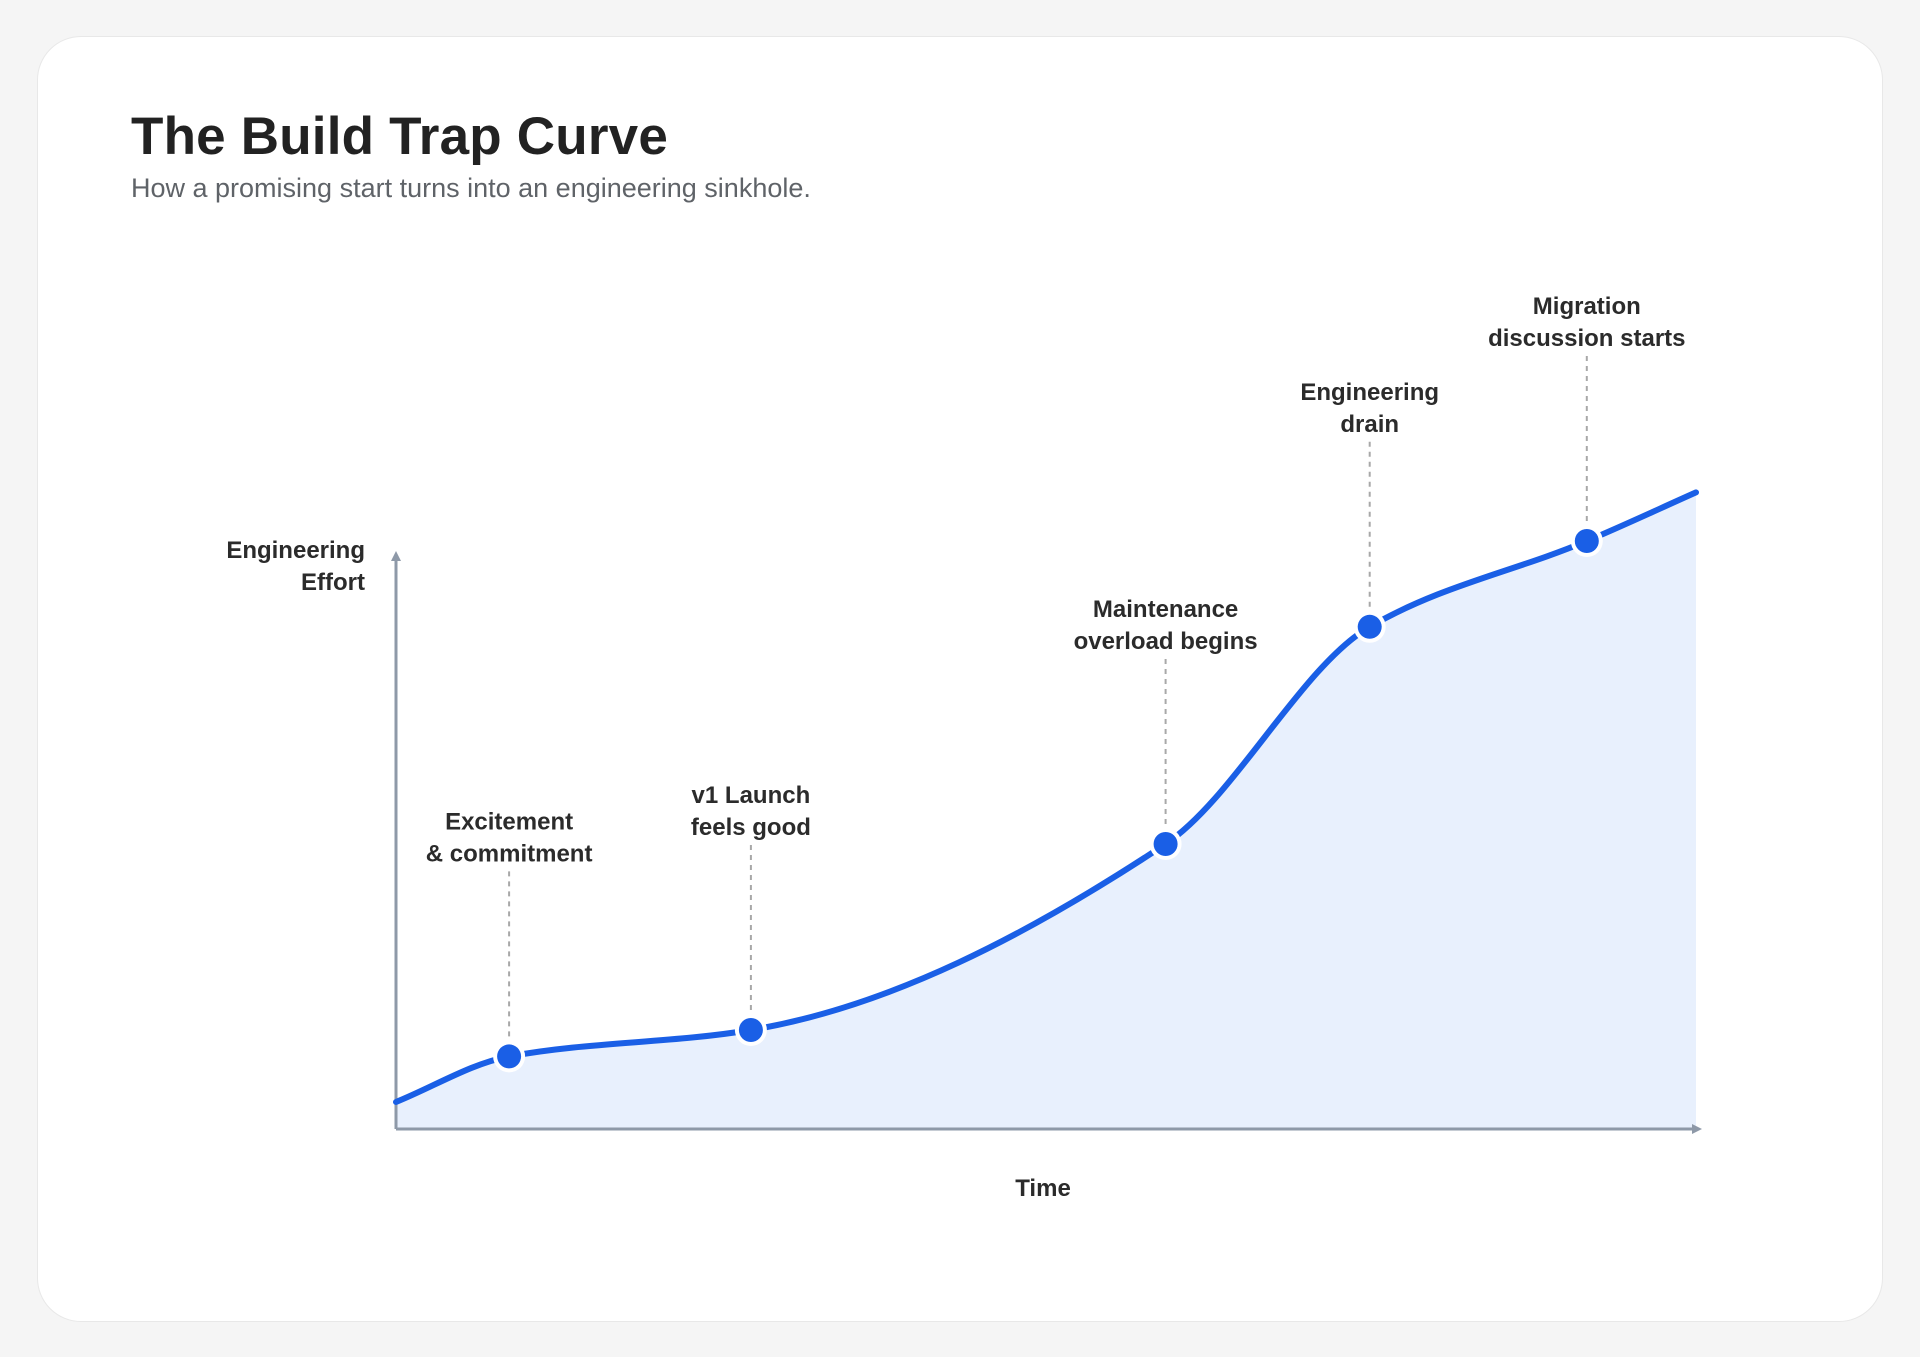 This screenshot has width=1920, height=1357. What do you see at coordinates (751, 811) in the screenshot?
I see `annotation-label: v1 Launch feels good` at bounding box center [751, 811].